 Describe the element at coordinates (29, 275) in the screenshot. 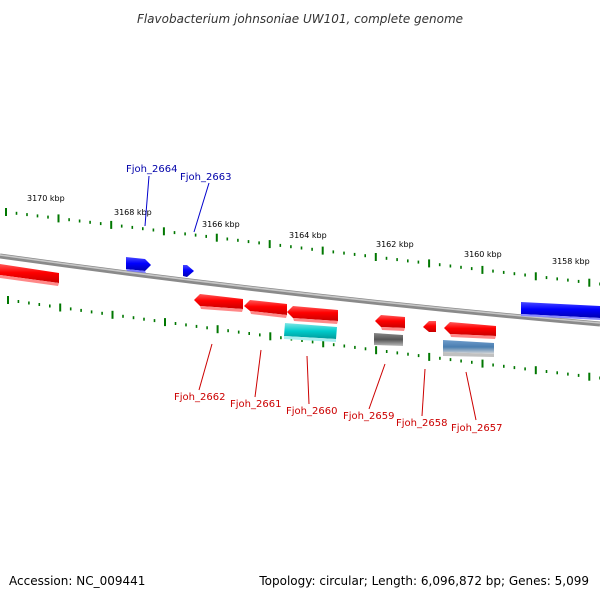

I see `gene-reverse-left-edge` at that location.